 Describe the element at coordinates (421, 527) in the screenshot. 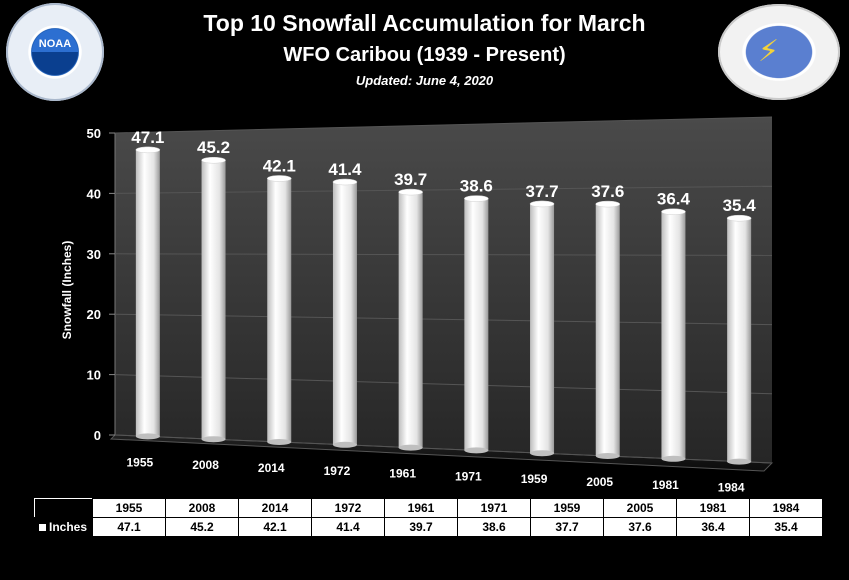

I see `table-cell: 39.7` at that location.